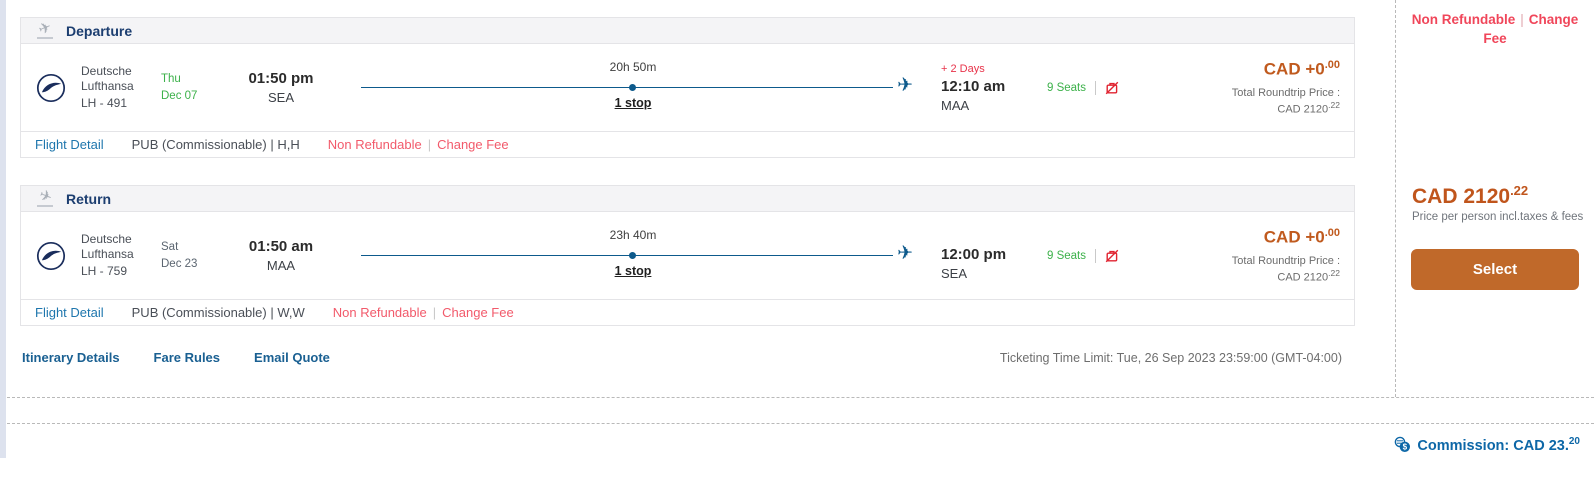 This screenshot has width=1594, height=481. I want to click on plus-days-label: + 2 Days, so click(963, 68).